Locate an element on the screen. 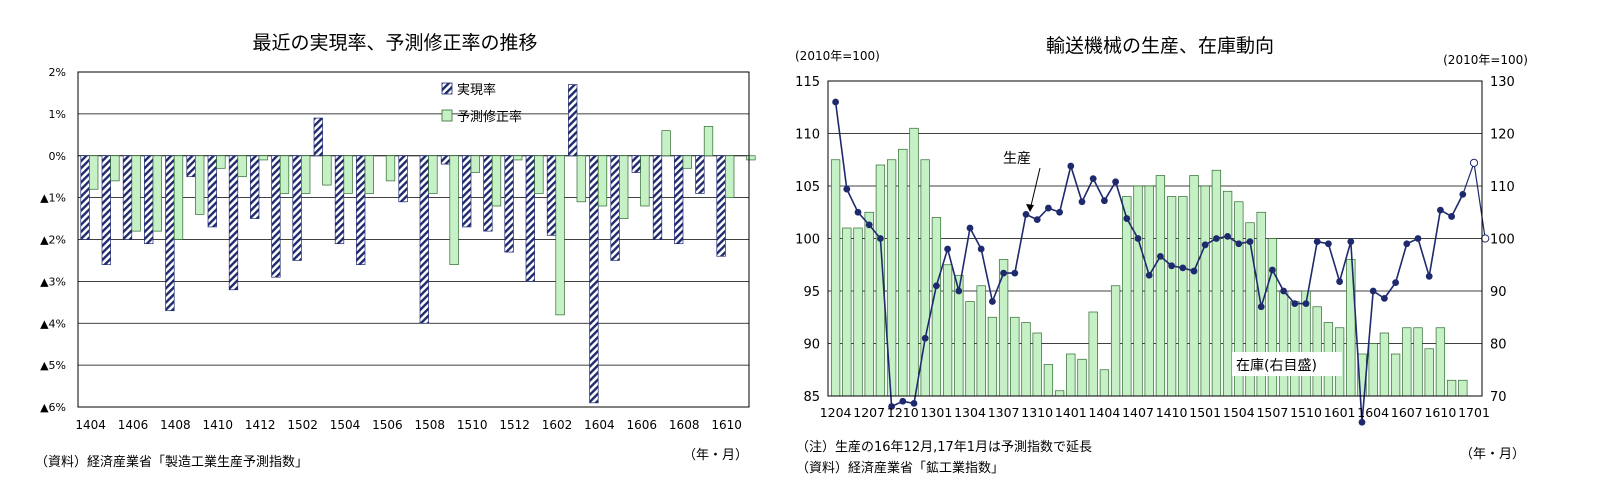 Image resolution: width=1597 pixels, height=504 pixels. right-x-tick-label: 1307 is located at coordinates (1004, 412).